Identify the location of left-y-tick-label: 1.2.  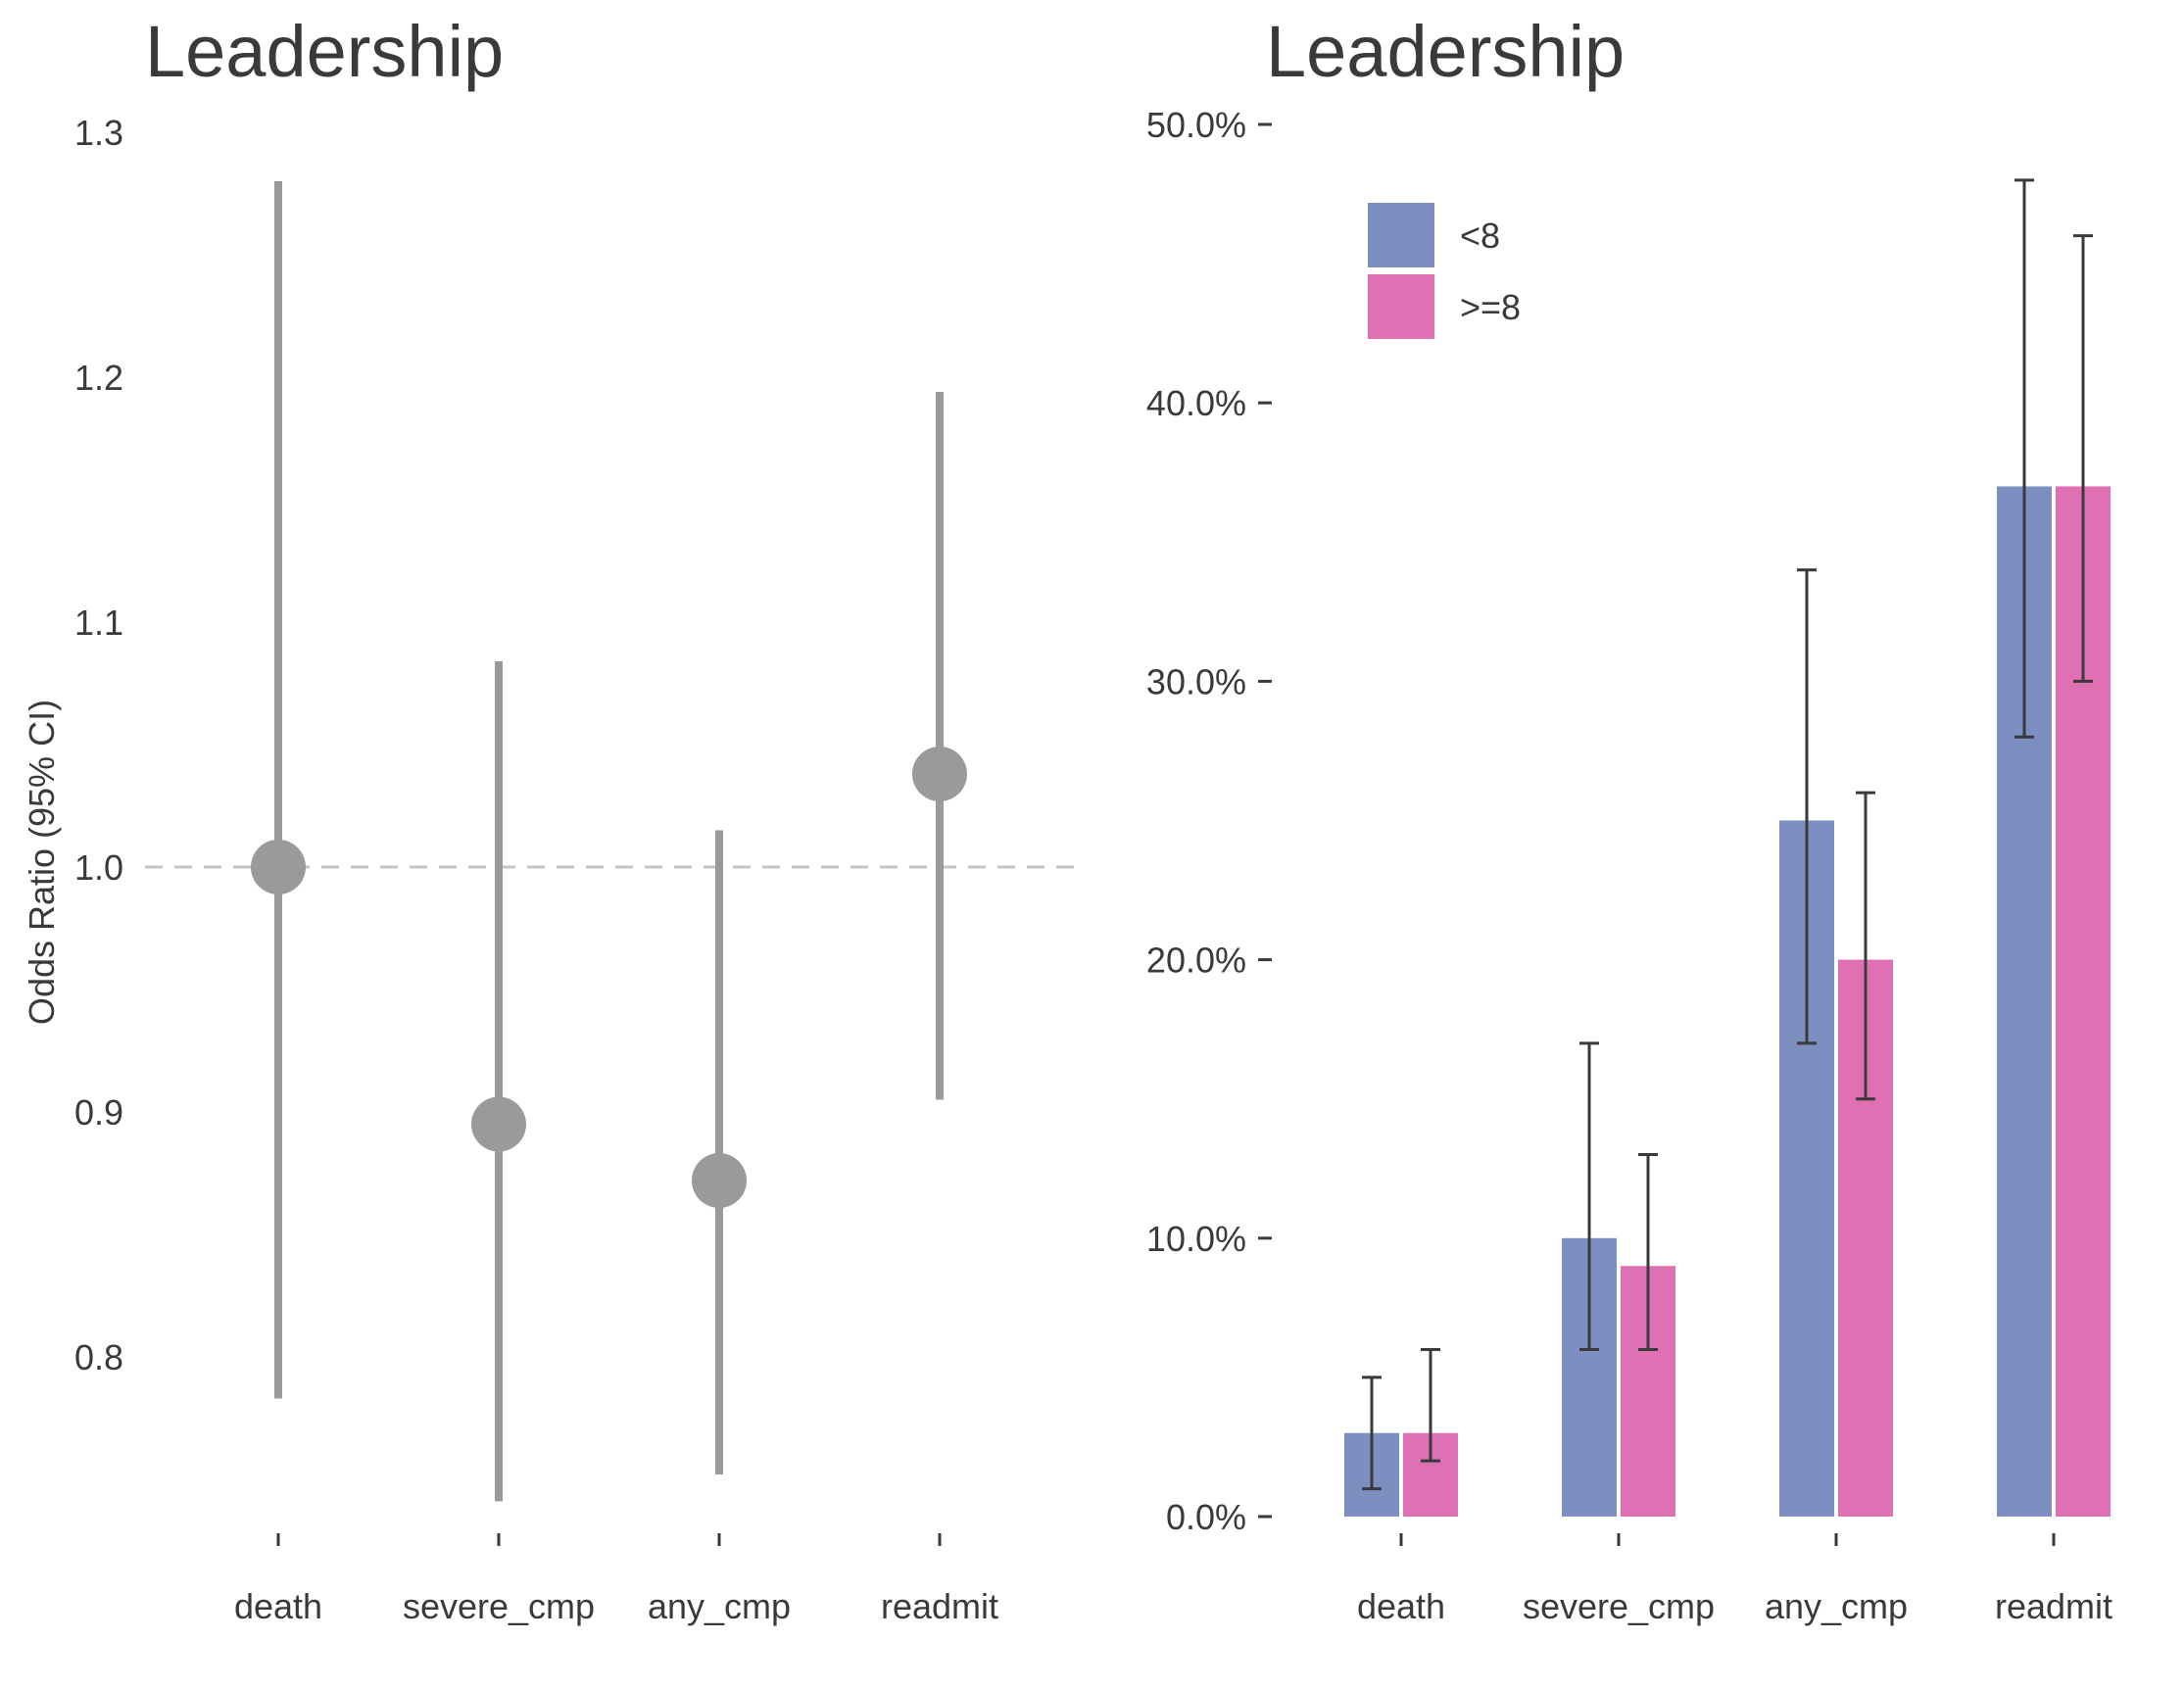
(98, 378).